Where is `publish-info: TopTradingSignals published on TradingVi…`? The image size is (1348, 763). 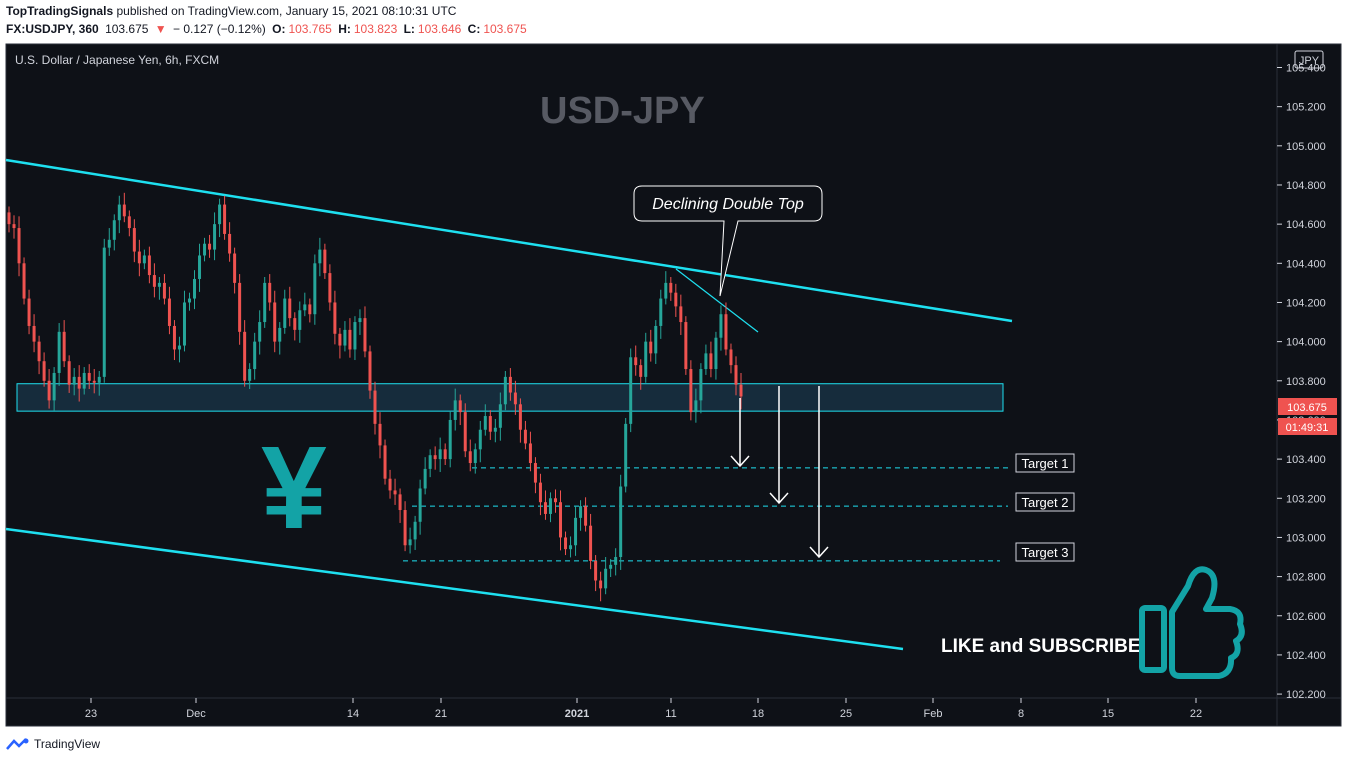 publish-info: TopTradingSignals published on TradingVi… is located at coordinates (231, 11).